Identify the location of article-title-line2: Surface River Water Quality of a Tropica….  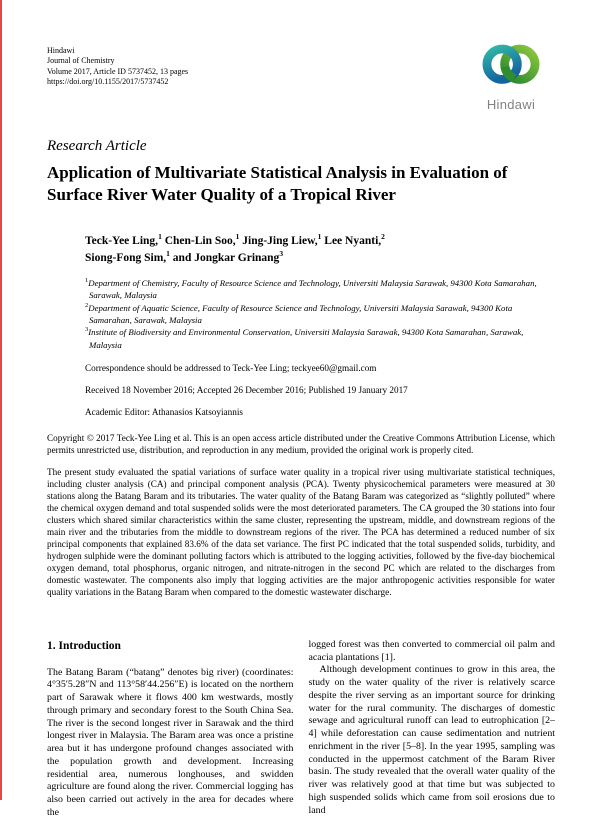
(221, 194).